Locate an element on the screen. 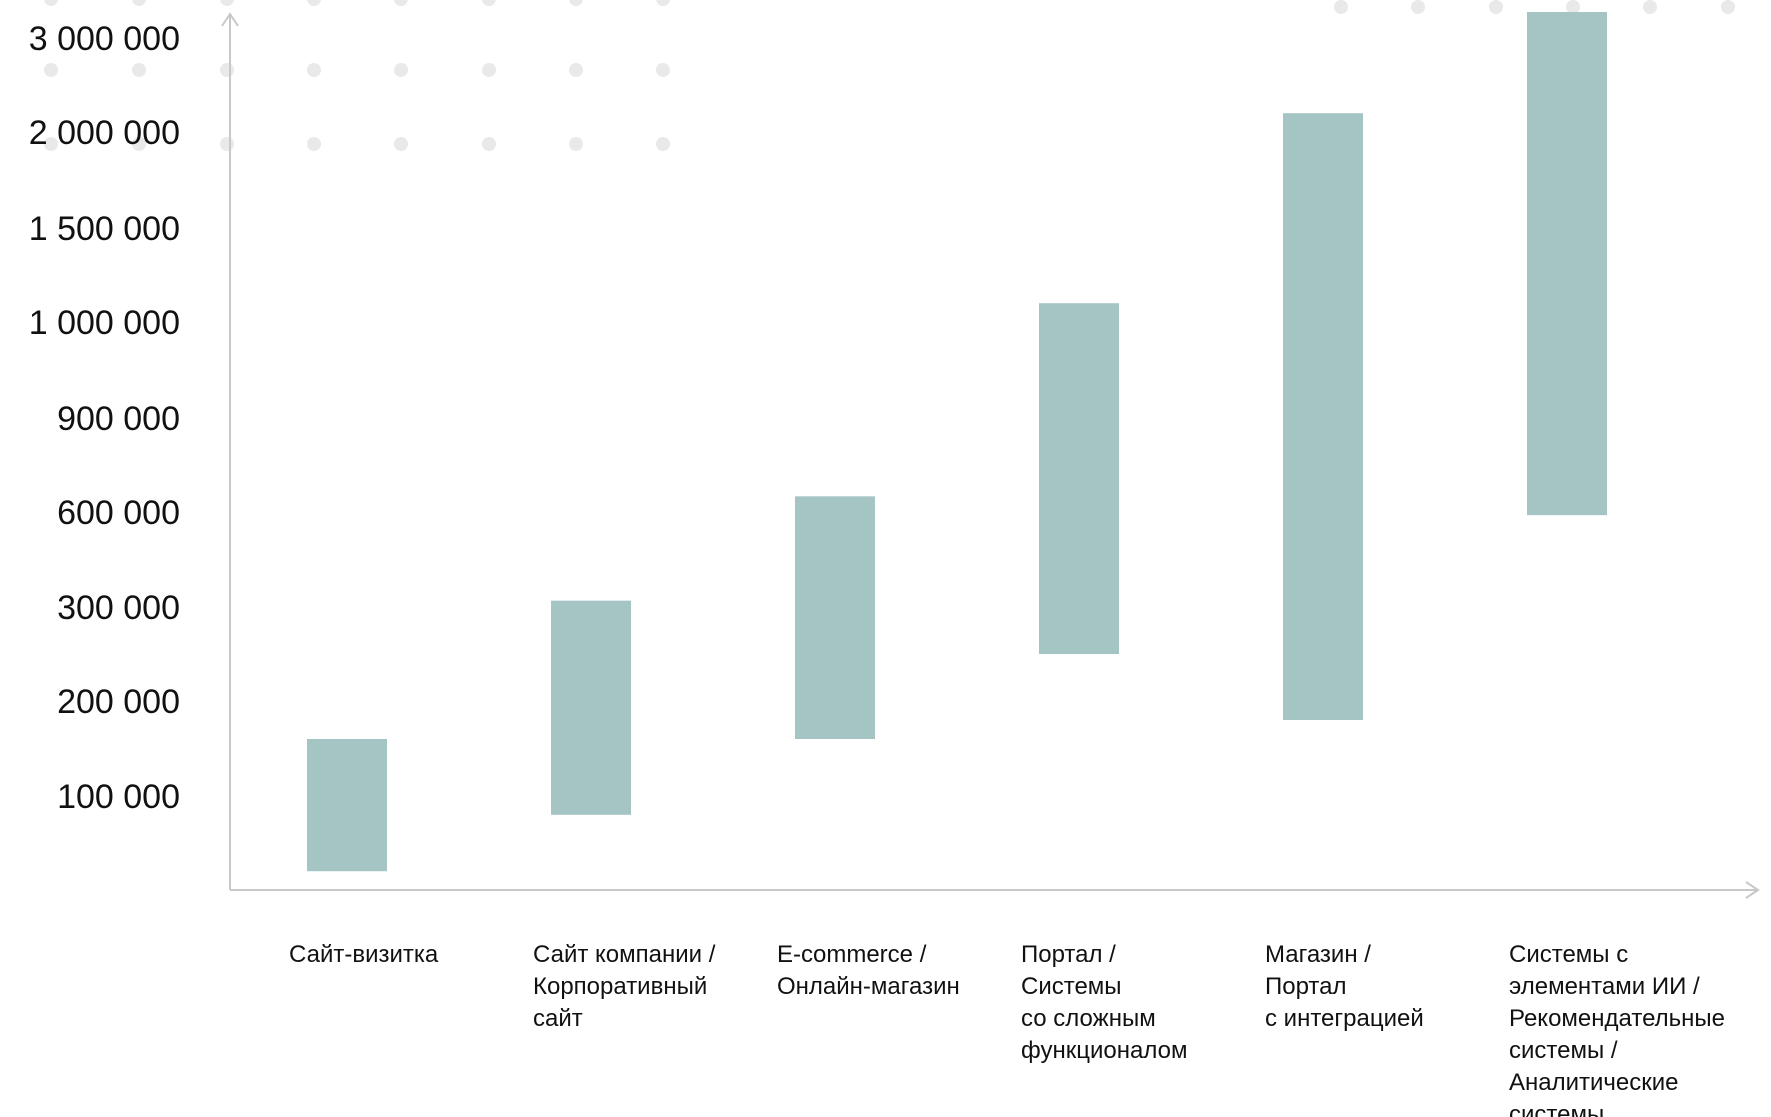 This screenshot has width=1771, height=1117. y-tick-label: 900 000 is located at coordinates (118, 419).